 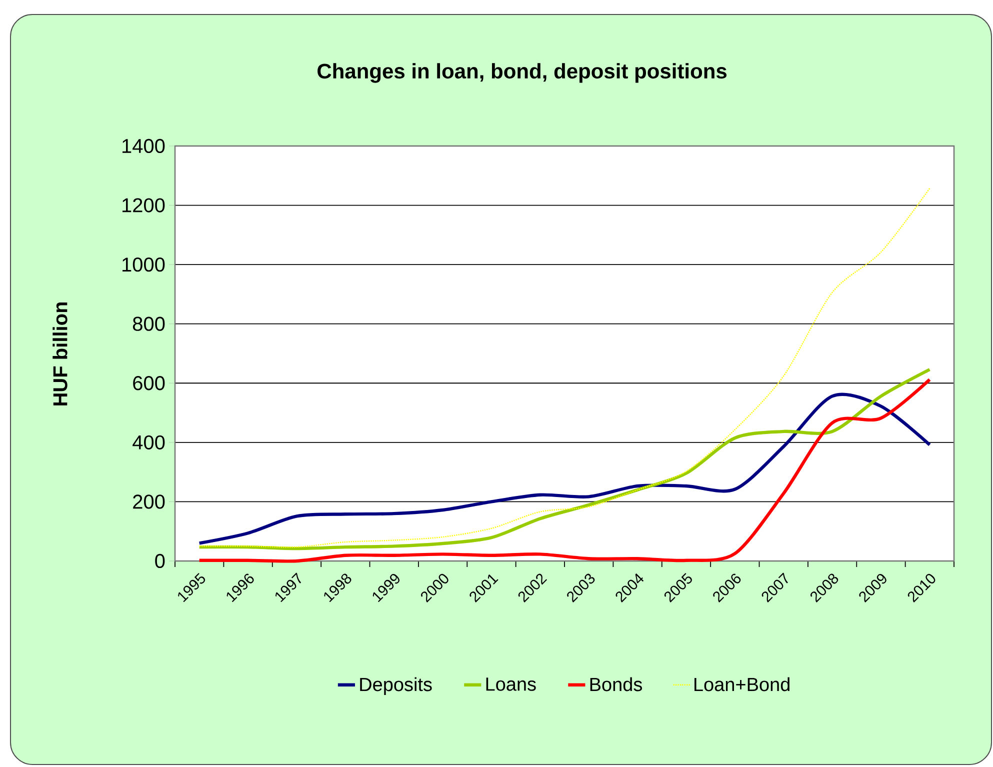 What do you see at coordinates (143, 146) in the screenshot?
I see `y-tick-label: 1400` at bounding box center [143, 146].